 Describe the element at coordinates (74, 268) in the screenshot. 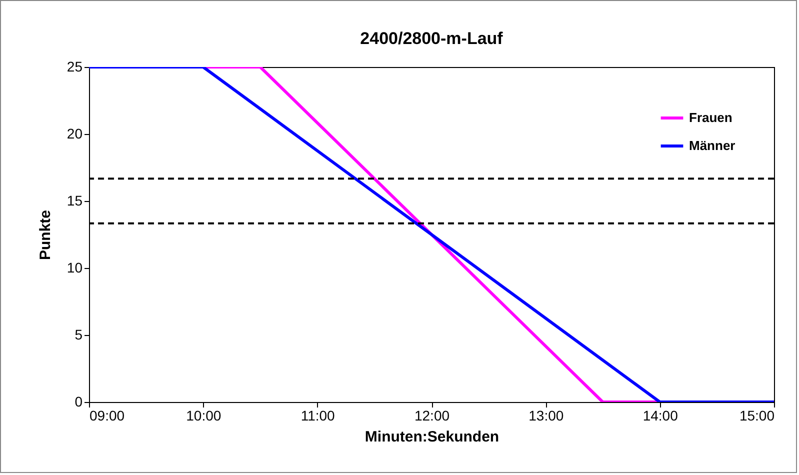

I see `y-tick-label: 10` at that location.